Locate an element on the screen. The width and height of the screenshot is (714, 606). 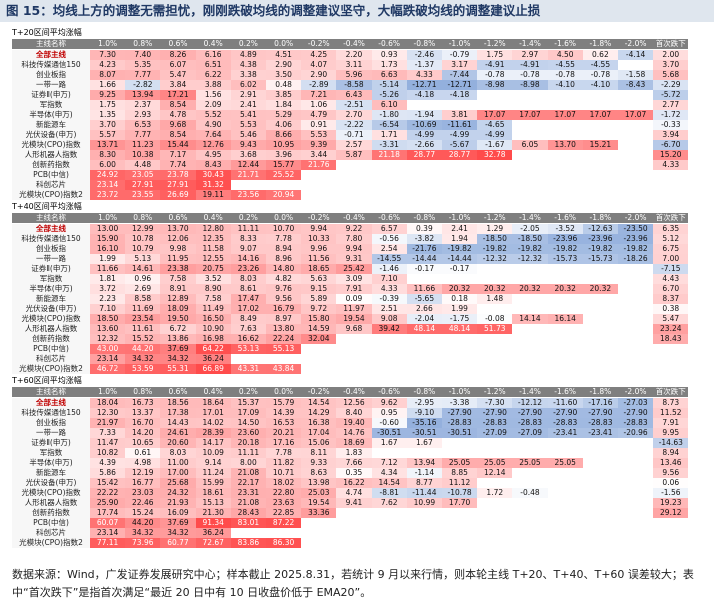
table-cell: 9.94 is located at coordinates (319, 229).